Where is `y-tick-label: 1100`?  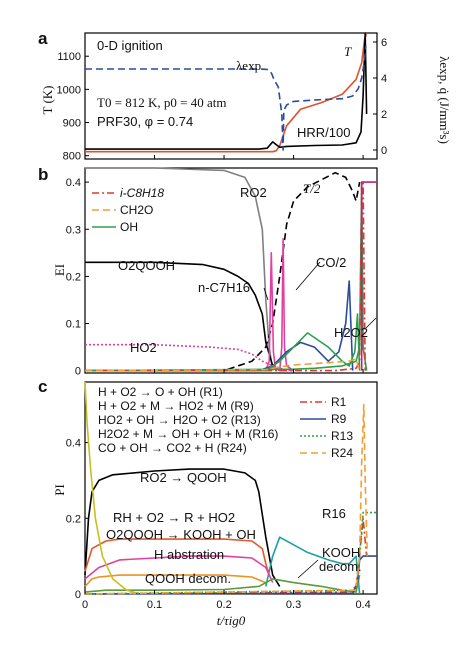
y-tick-label: 1100 is located at coordinates (69, 57).